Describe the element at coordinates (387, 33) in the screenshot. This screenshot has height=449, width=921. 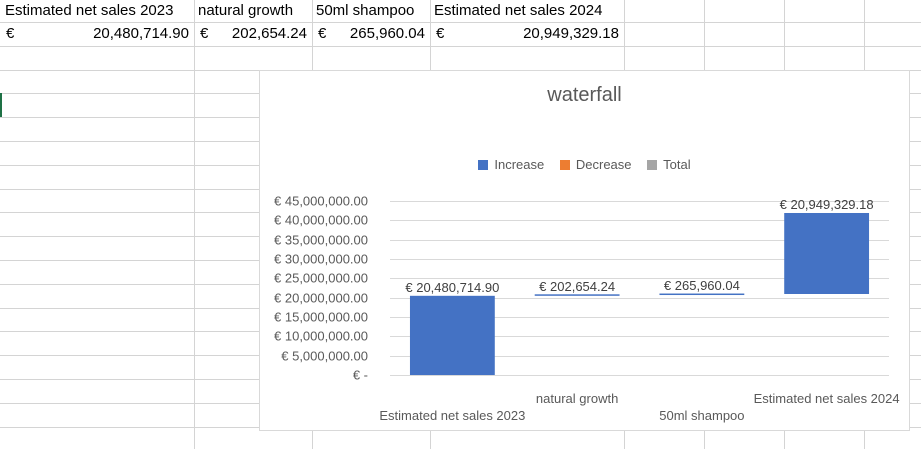
I see `amount: 265,960.04` at that location.